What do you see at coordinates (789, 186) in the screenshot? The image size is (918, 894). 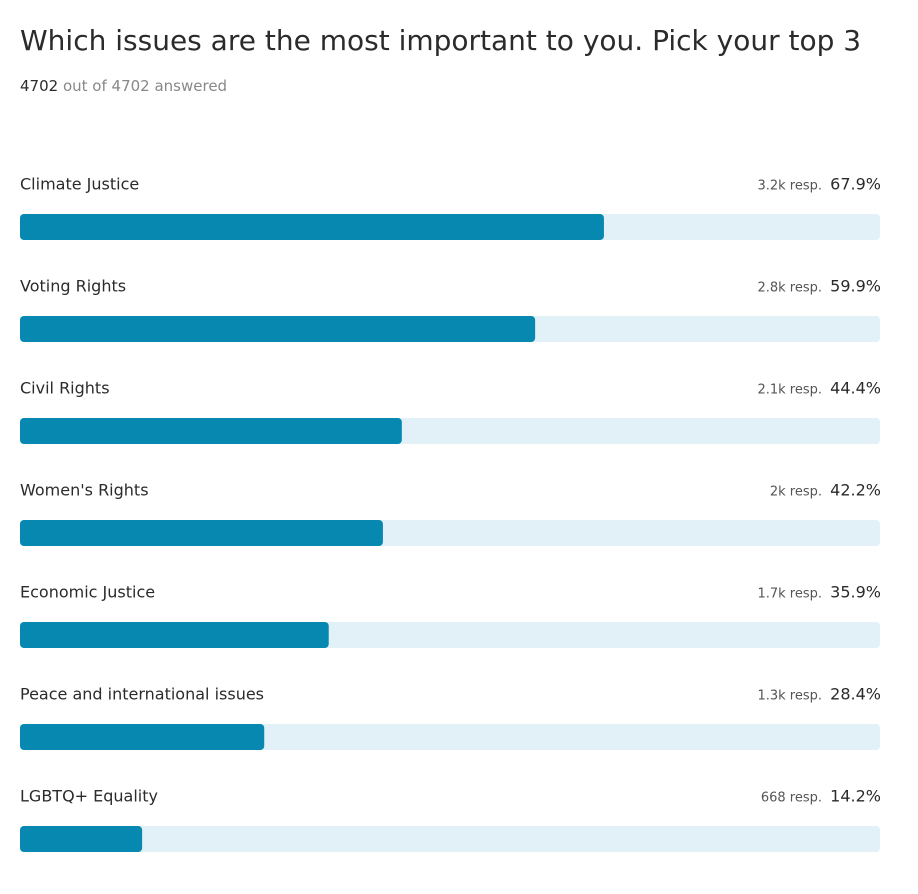 I see `response-count: 3.2k resp.` at bounding box center [789, 186].